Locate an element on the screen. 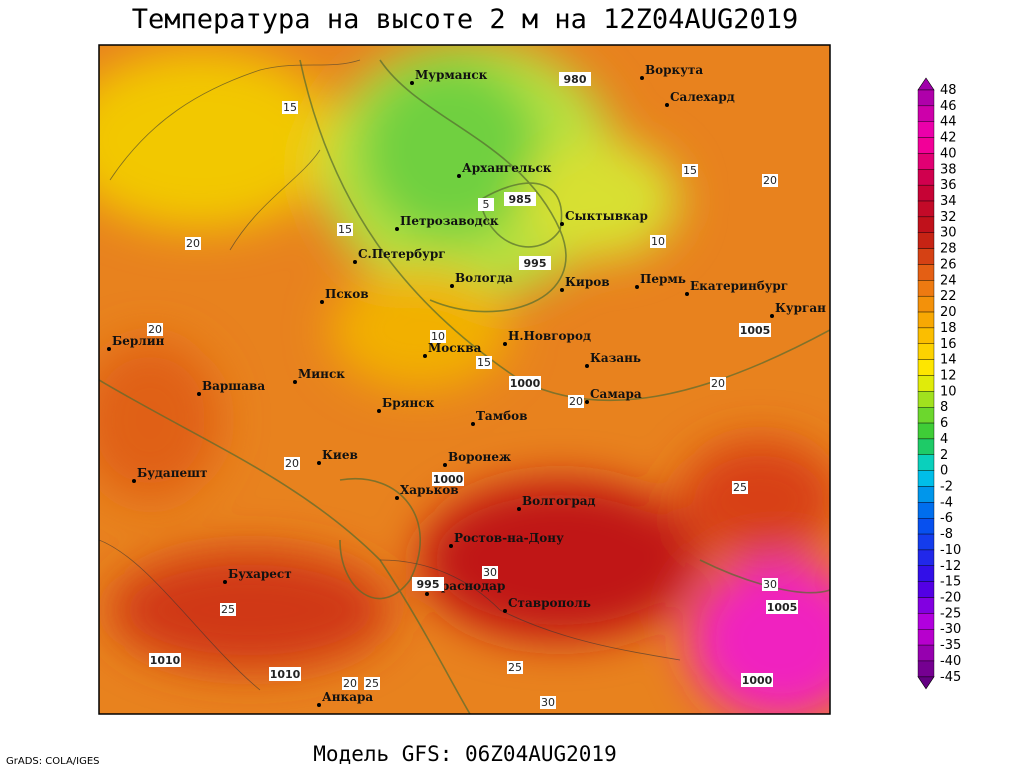  colorbar-label: 4 is located at coordinates (944, 439).